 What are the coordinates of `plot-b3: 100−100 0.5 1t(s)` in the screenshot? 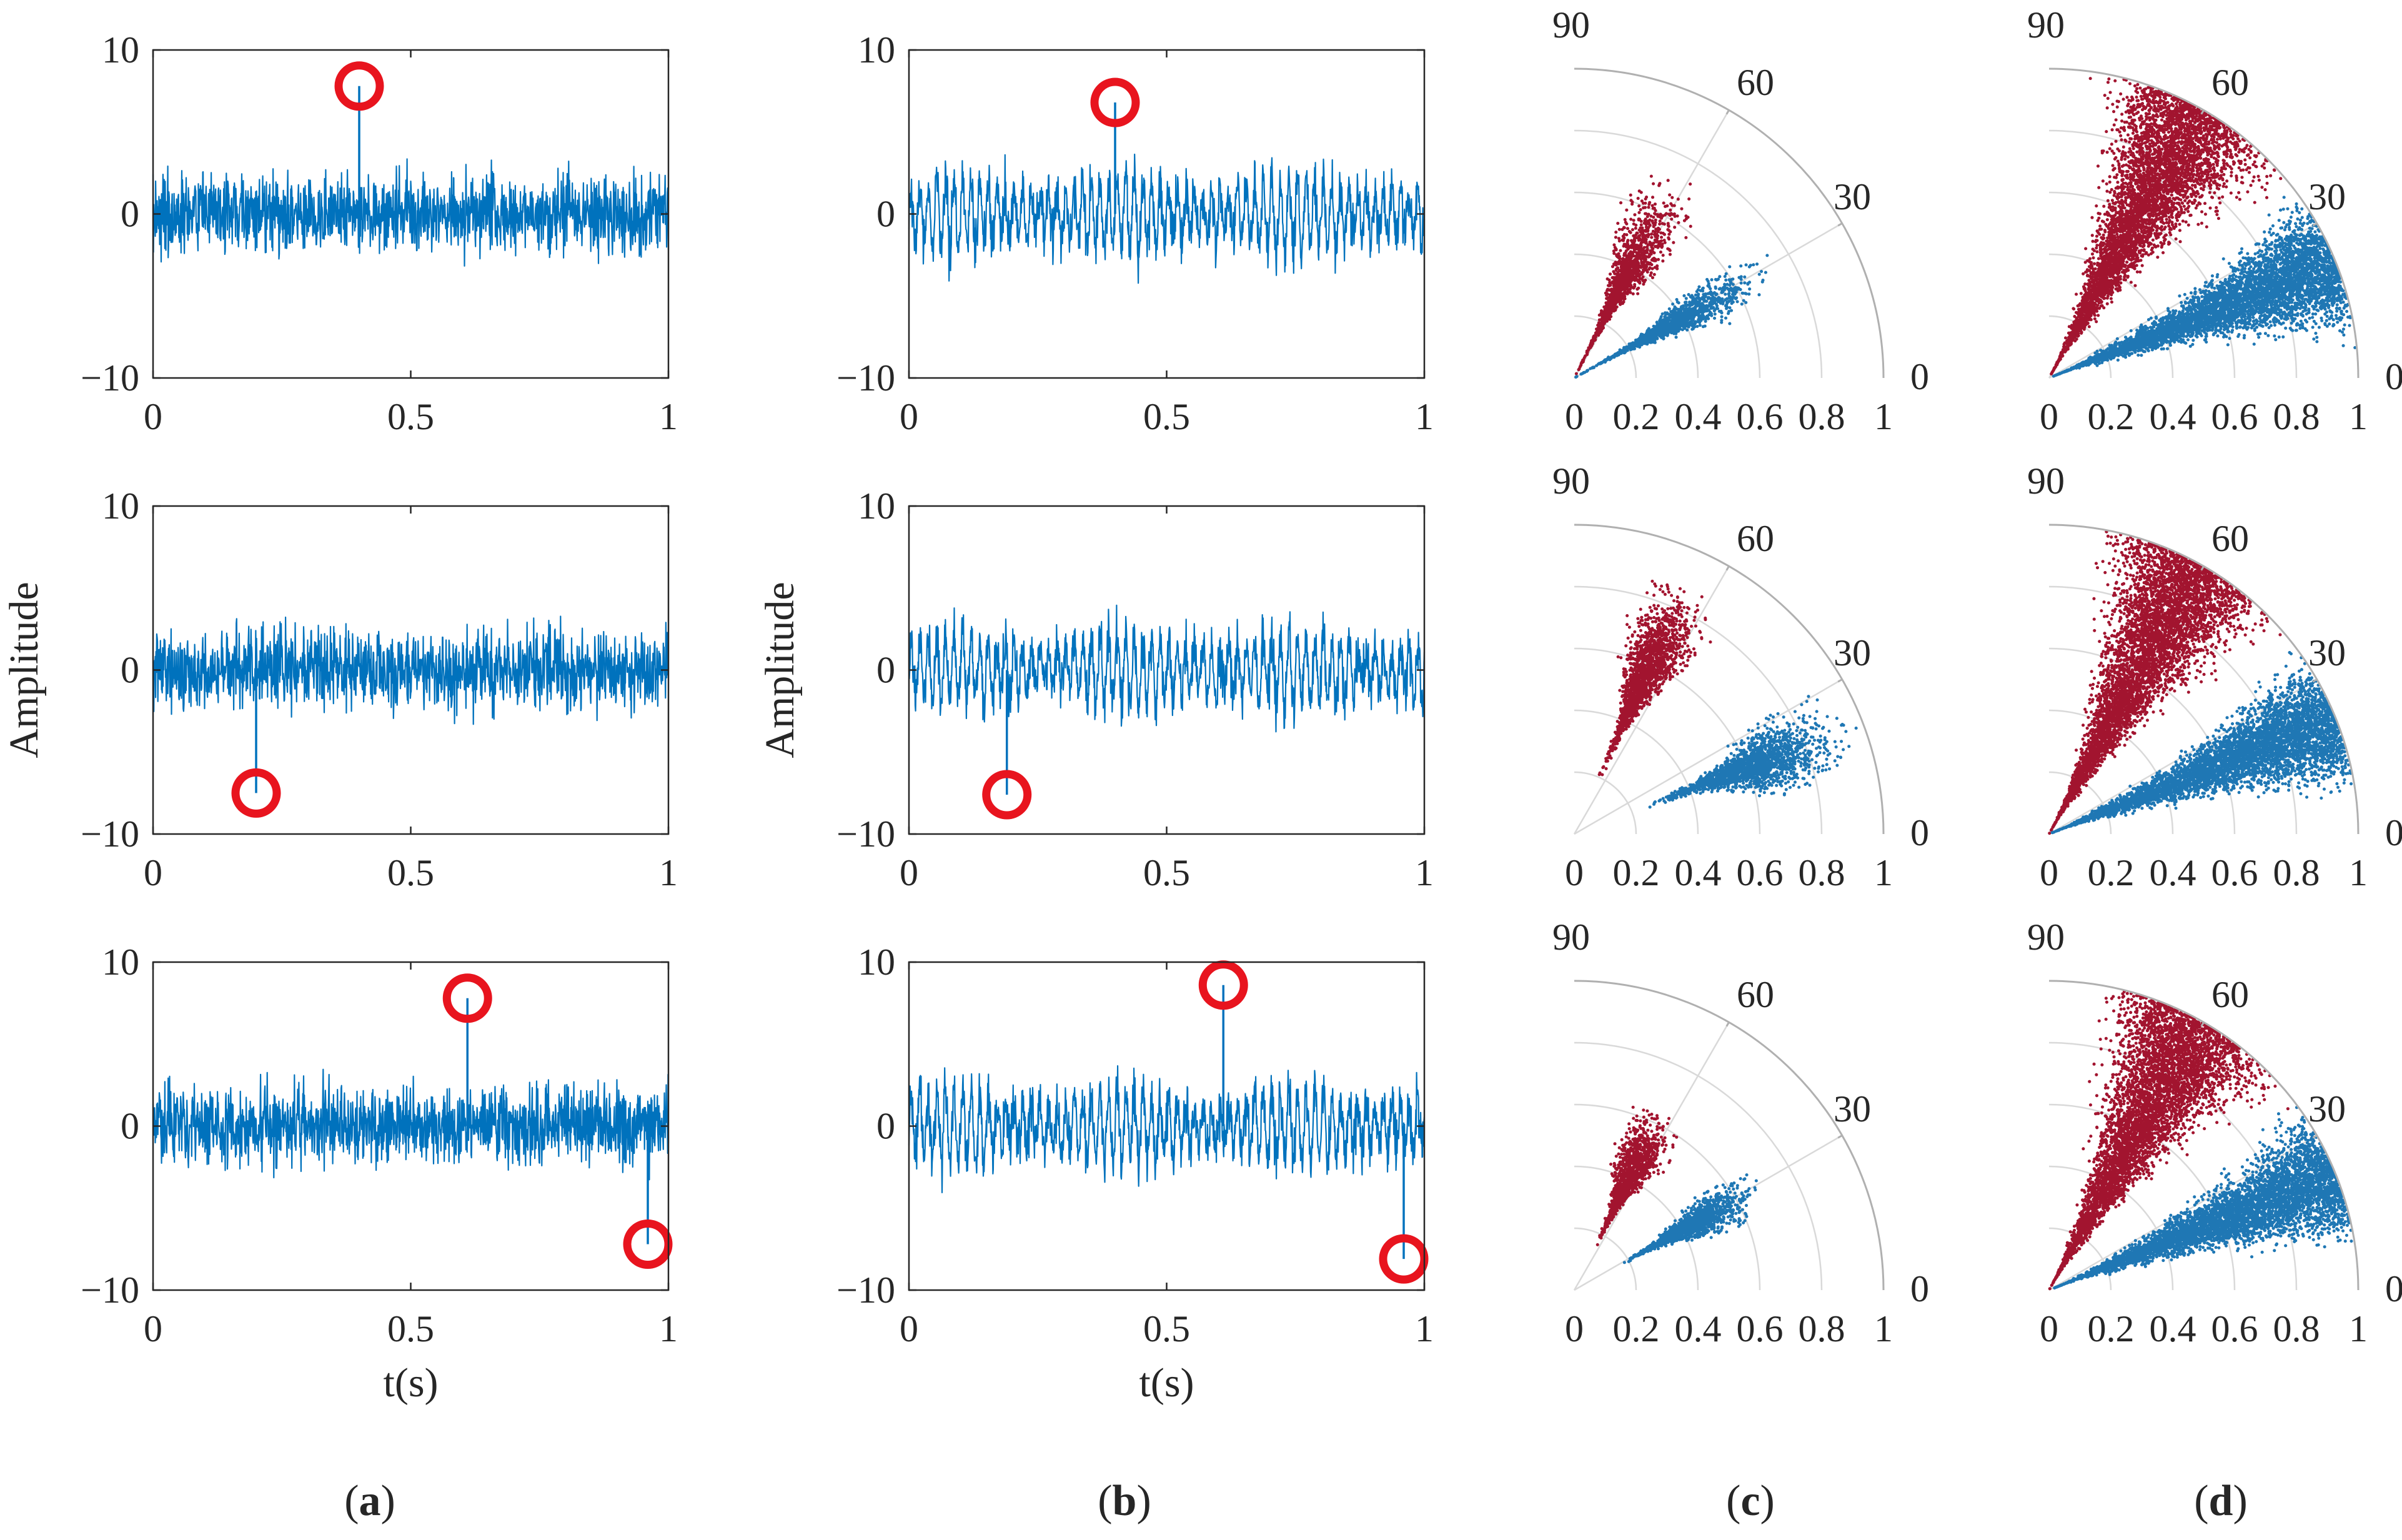 It's located at (1135, 1174).